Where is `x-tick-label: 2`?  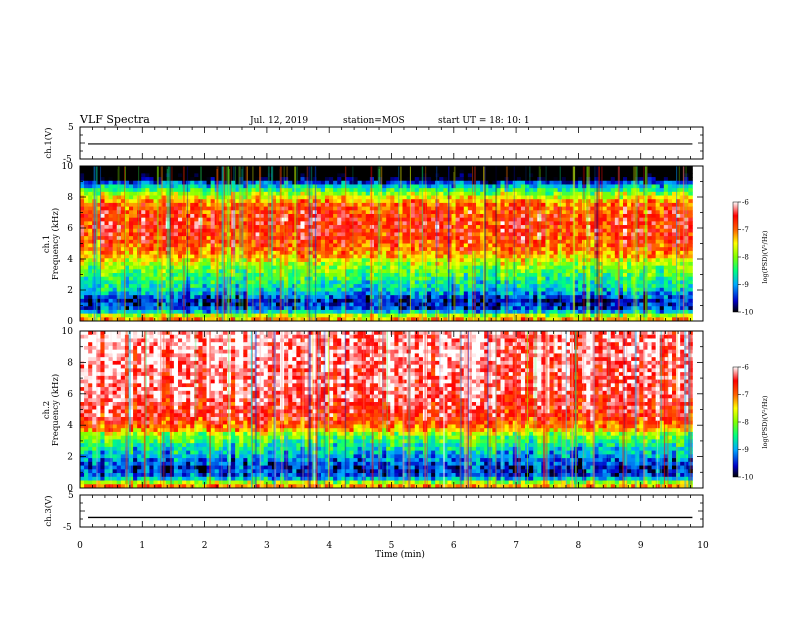 x-tick-label: 2 is located at coordinates (205, 546).